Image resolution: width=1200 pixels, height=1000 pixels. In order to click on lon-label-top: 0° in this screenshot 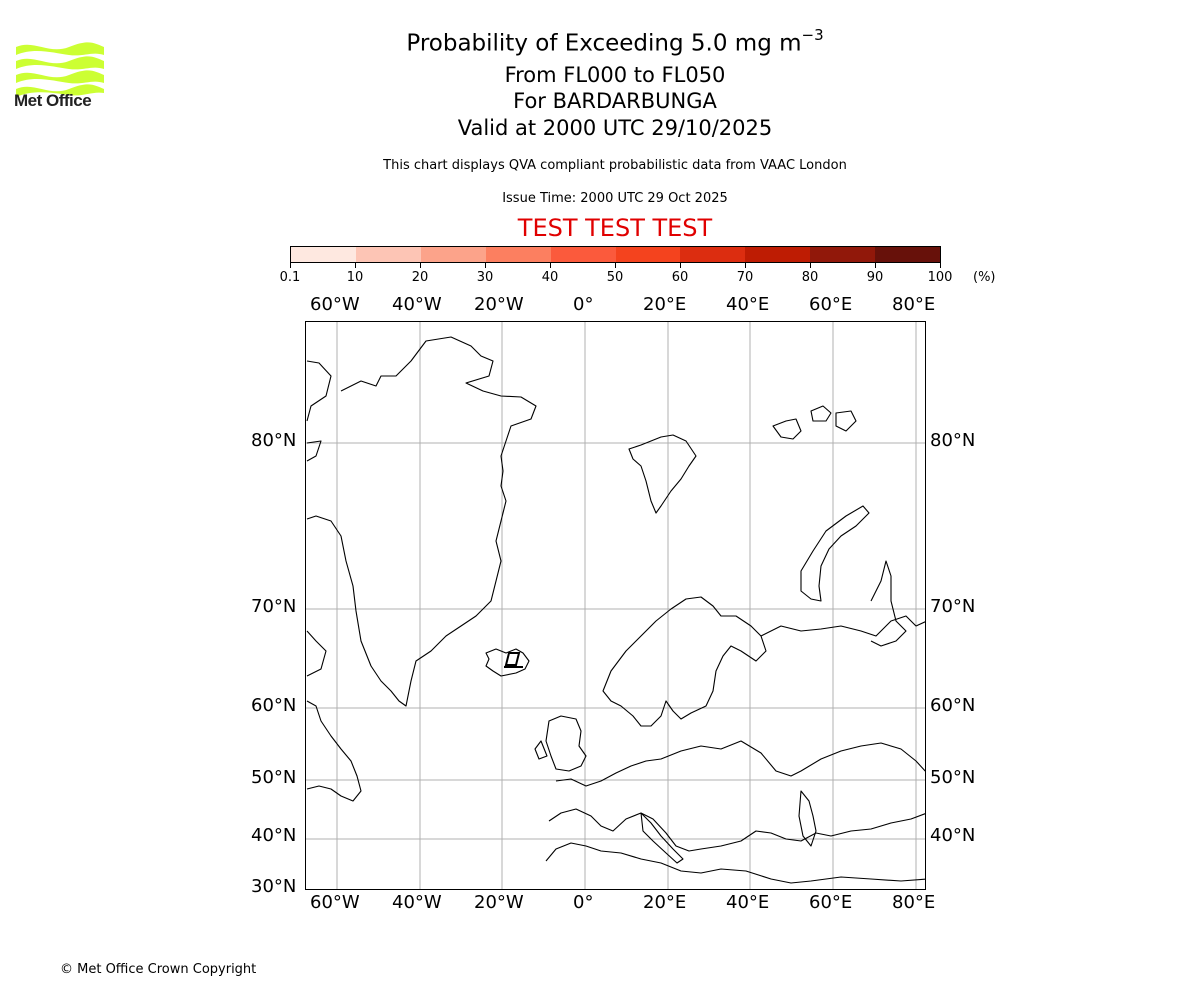, I will do `click(583, 304)`.